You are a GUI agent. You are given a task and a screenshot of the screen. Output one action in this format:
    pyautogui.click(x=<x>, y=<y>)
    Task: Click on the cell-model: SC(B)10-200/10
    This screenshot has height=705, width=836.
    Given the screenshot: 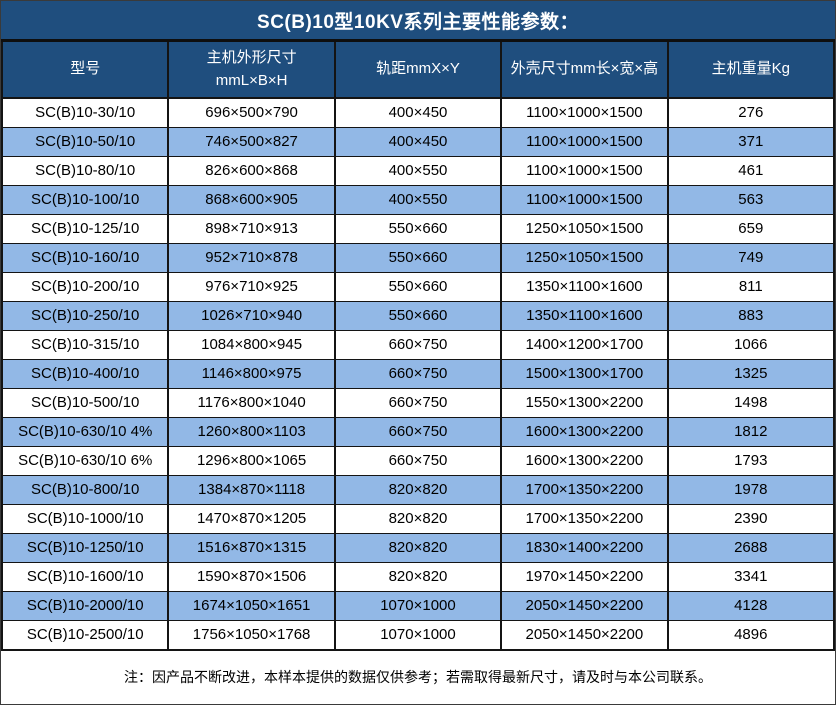 What is the action you would take?
    pyautogui.click(x=85, y=286)
    